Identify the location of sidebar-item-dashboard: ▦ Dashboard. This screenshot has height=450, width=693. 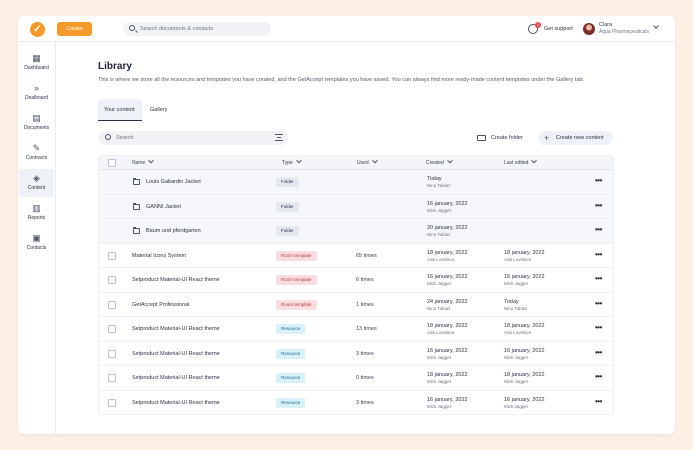
(36, 63).